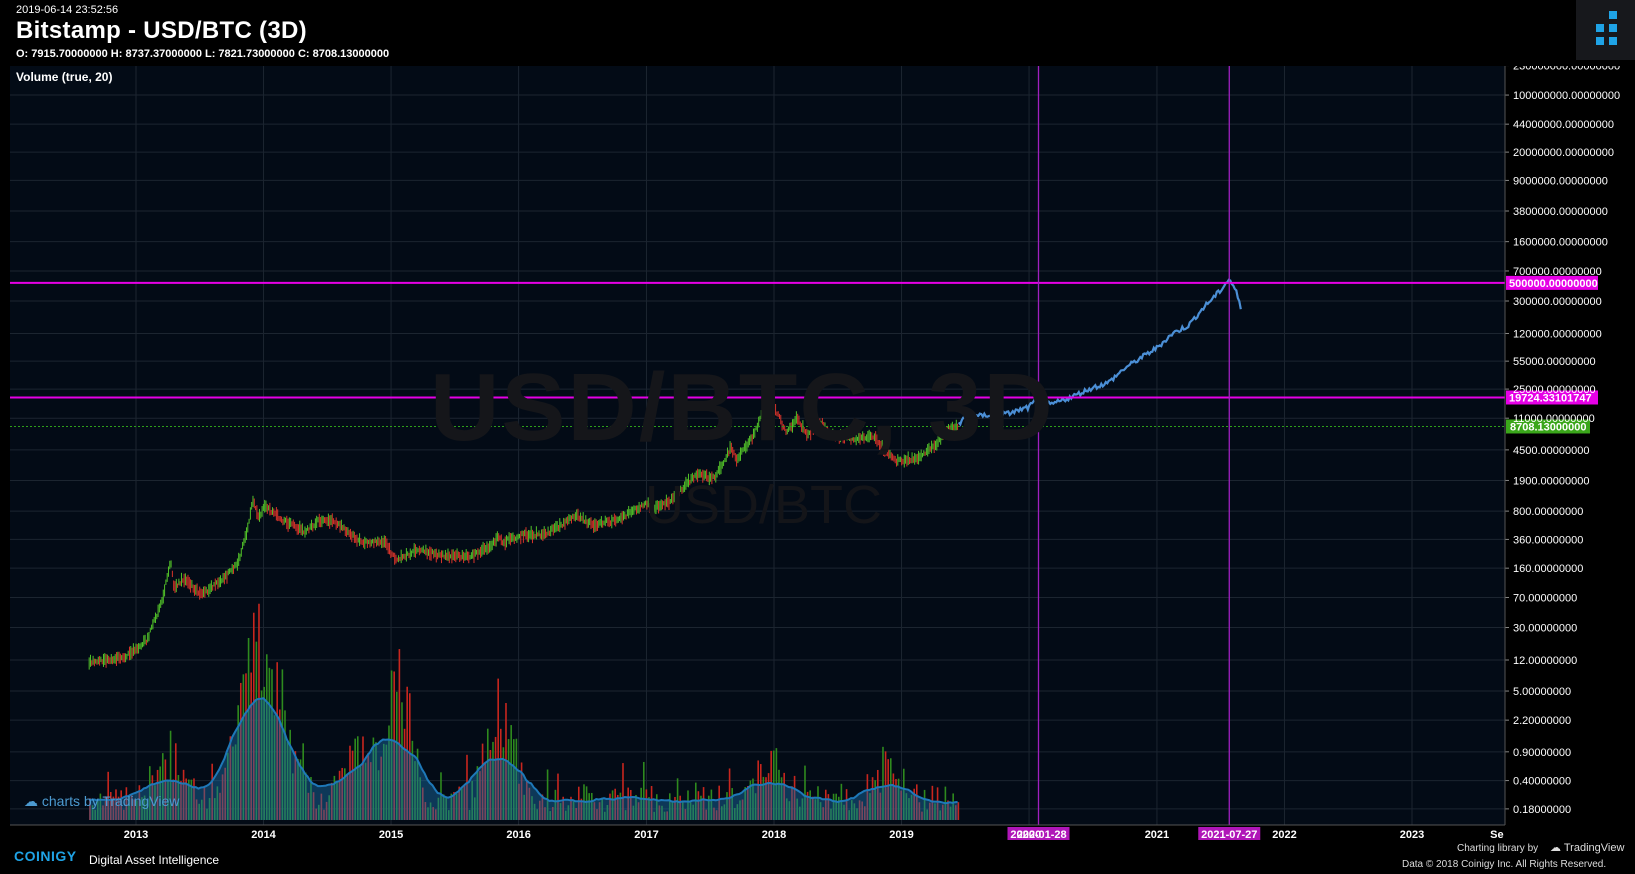 This screenshot has height=874, width=1635. I want to click on time-tick-label: 2016, so click(518, 835).